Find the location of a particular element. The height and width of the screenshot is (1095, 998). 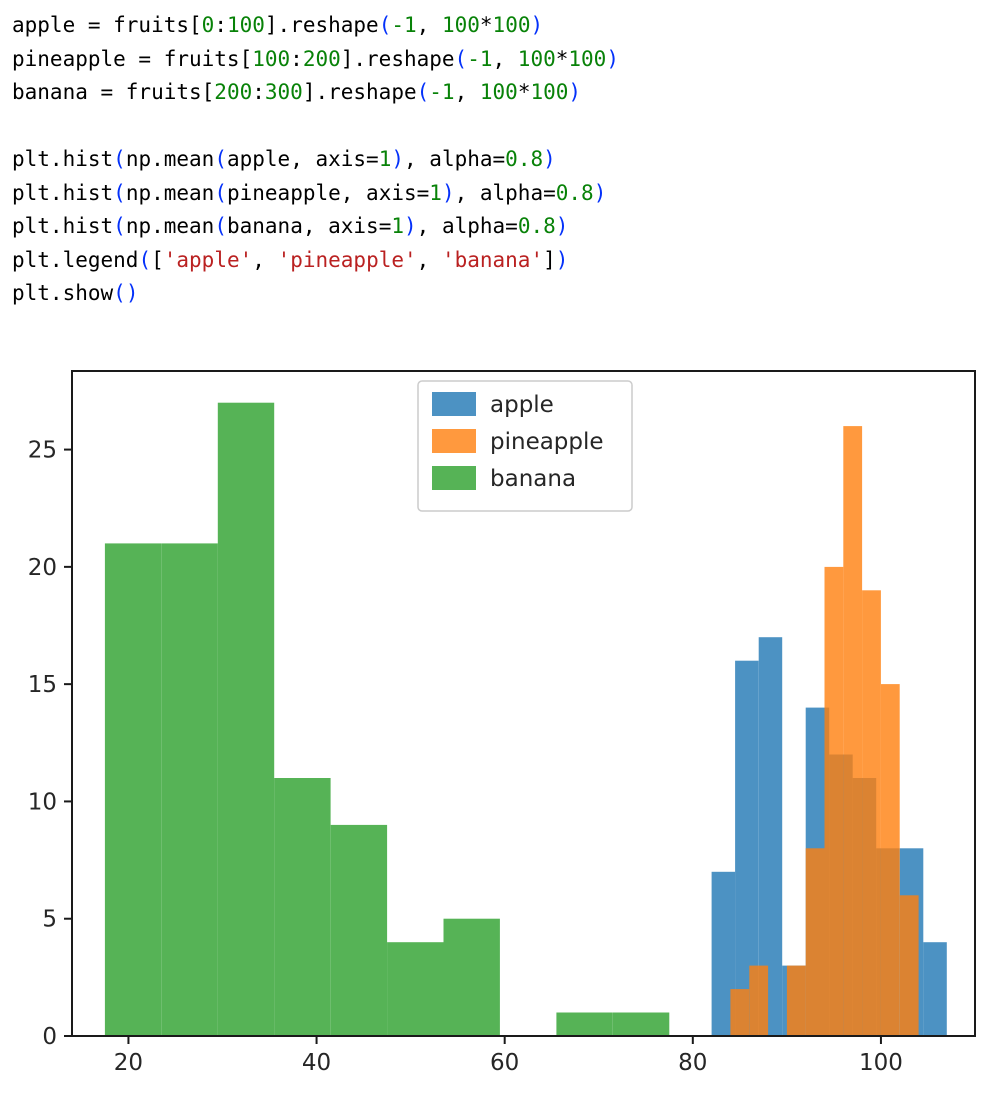

y-tick-label: 5 is located at coordinates (49, 919).